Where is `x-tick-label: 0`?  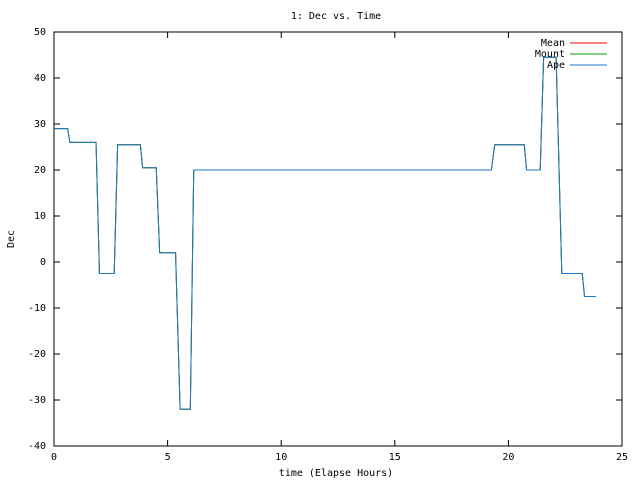
x-tick-label: 0 is located at coordinates (54, 457).